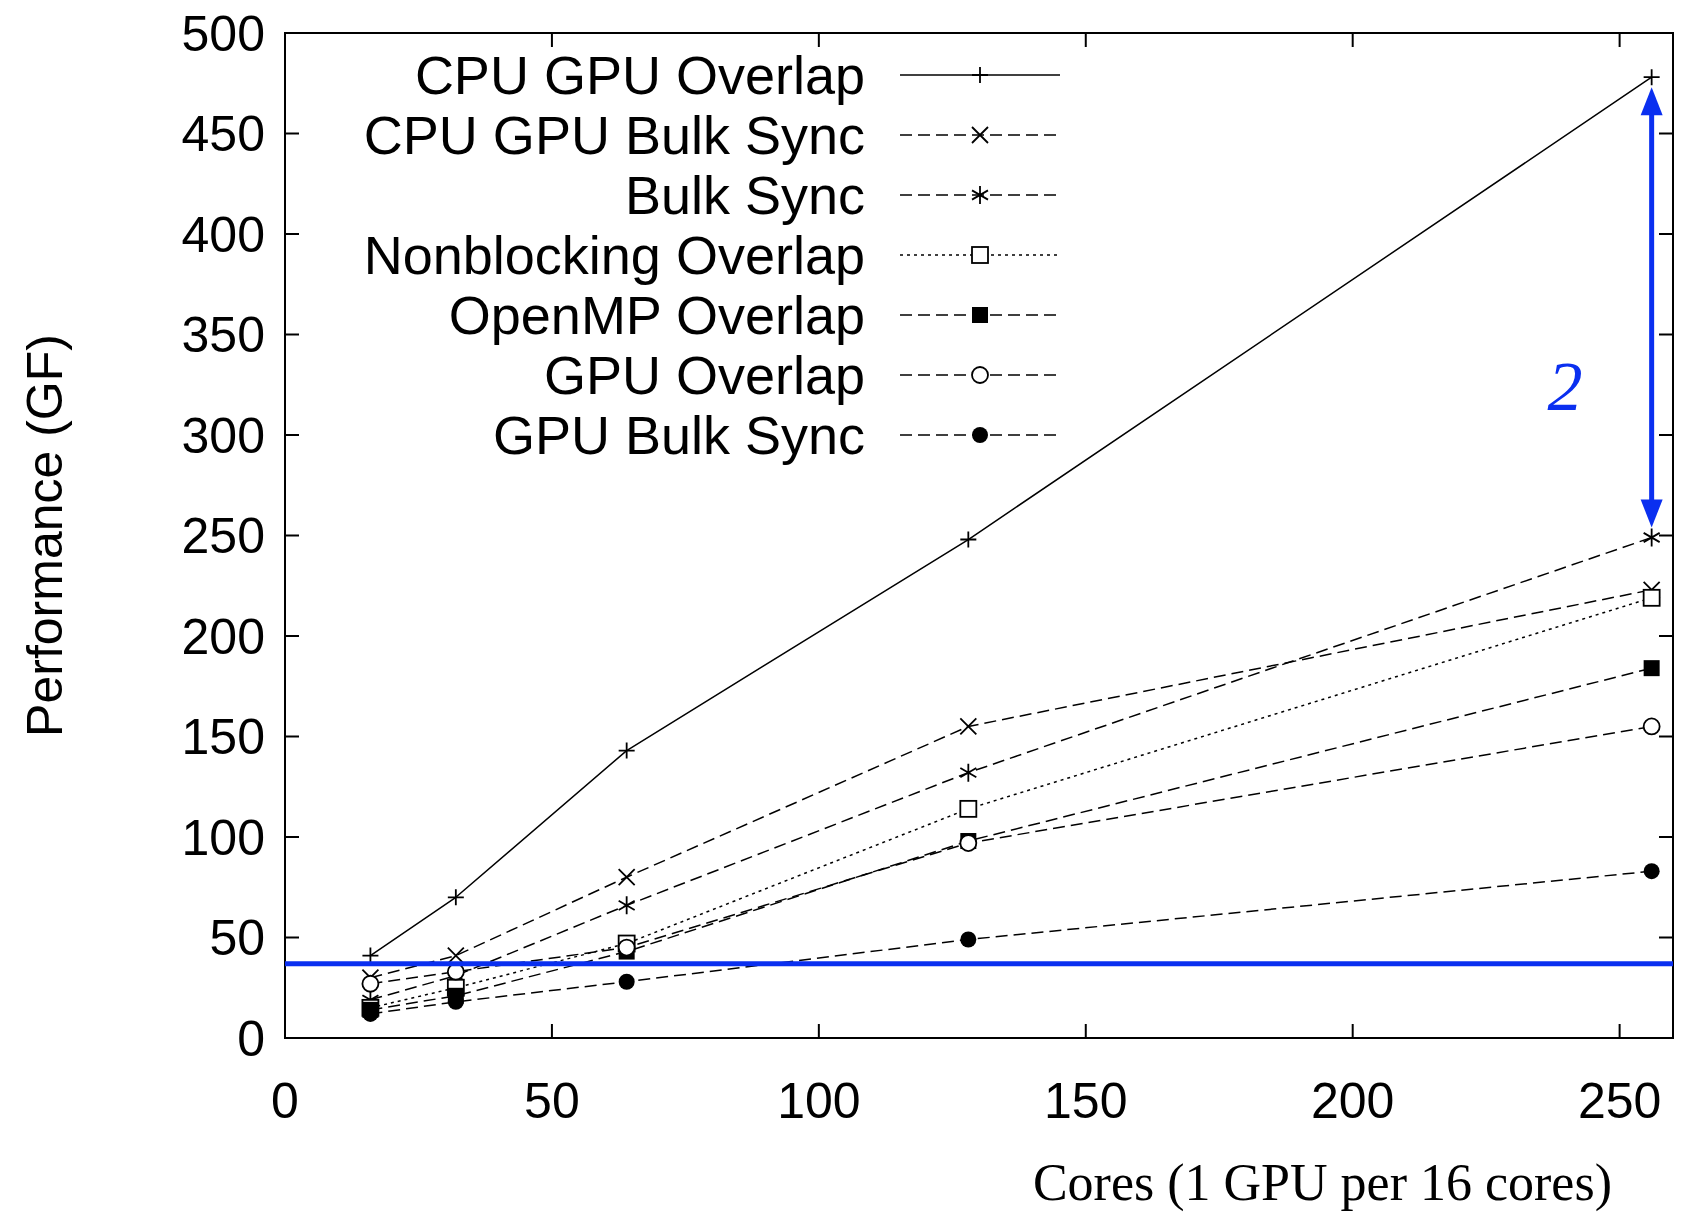 Image resolution: width=1682 pixels, height=1217 pixels. I want to click on y-tick-label: 400, so click(223, 234).